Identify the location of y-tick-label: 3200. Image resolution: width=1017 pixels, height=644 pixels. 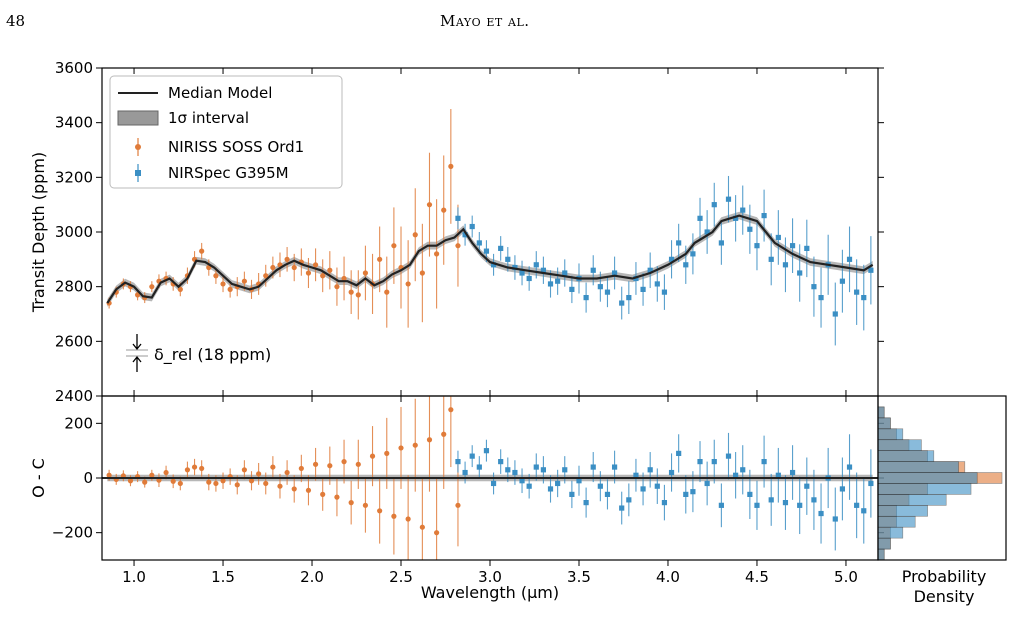
(74, 177).